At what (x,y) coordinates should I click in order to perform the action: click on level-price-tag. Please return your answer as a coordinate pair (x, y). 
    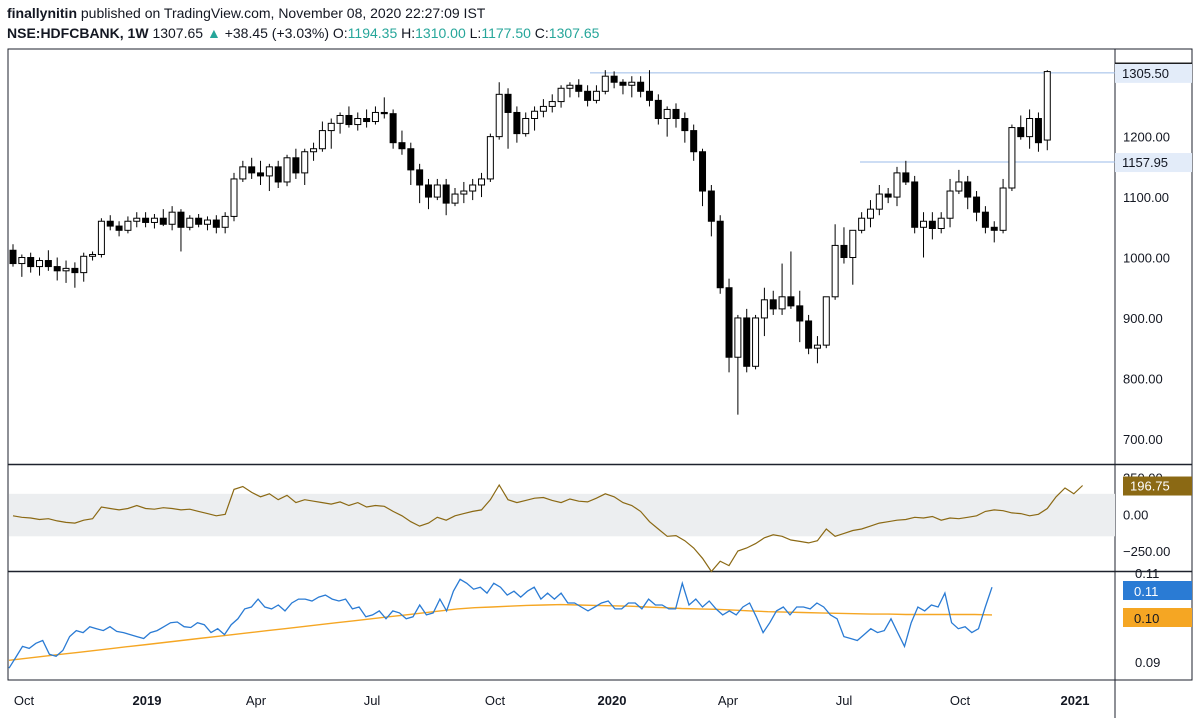
    Looking at the image, I should click on (1153, 73).